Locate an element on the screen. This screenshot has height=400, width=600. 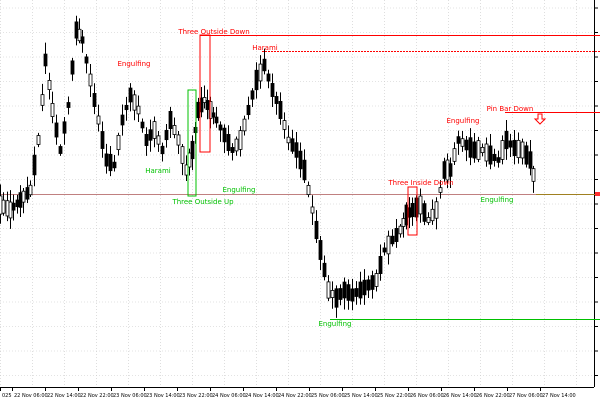
pattern-label-engulfing-green-1: Engulfing is located at coordinates (239, 190).